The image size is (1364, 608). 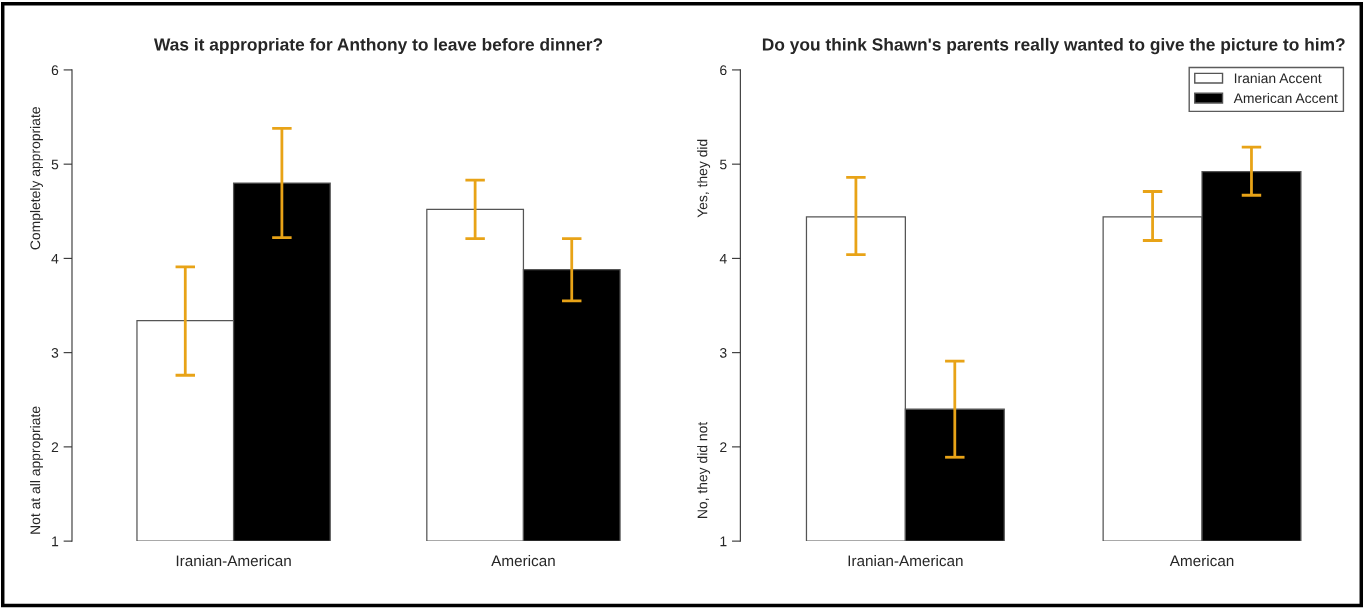 I want to click on legend-label: American Accent, so click(x=1285, y=98).